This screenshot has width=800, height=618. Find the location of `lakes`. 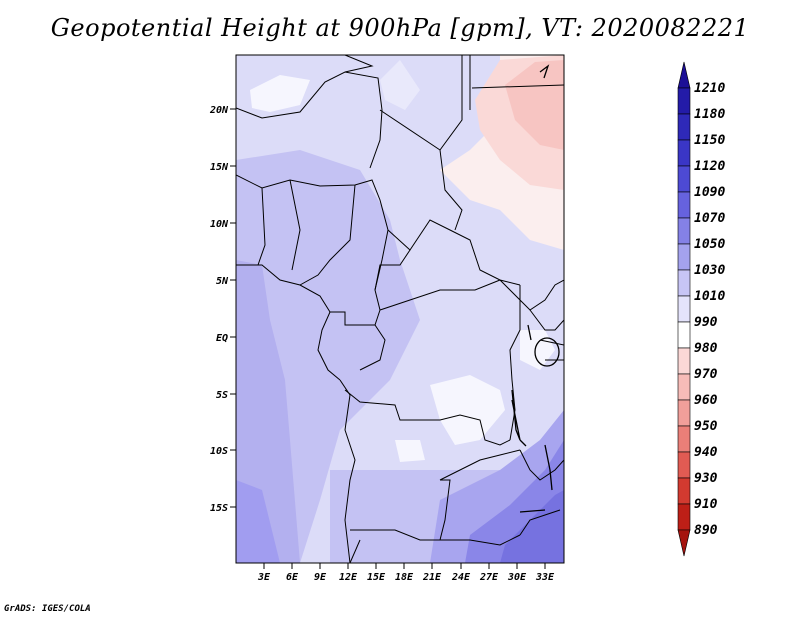

lakes is located at coordinates (535, 288).